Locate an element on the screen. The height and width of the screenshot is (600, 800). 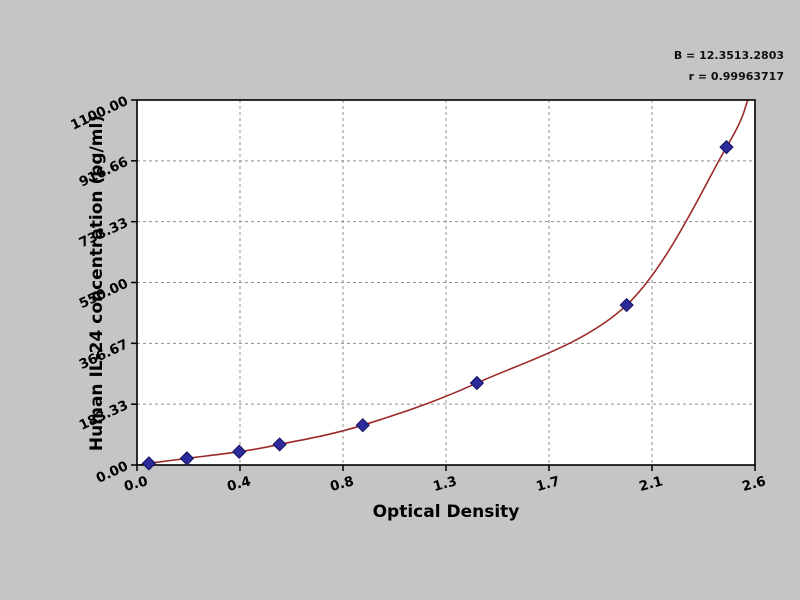
svg-text: 2.6 is located at coordinates (753, 484).